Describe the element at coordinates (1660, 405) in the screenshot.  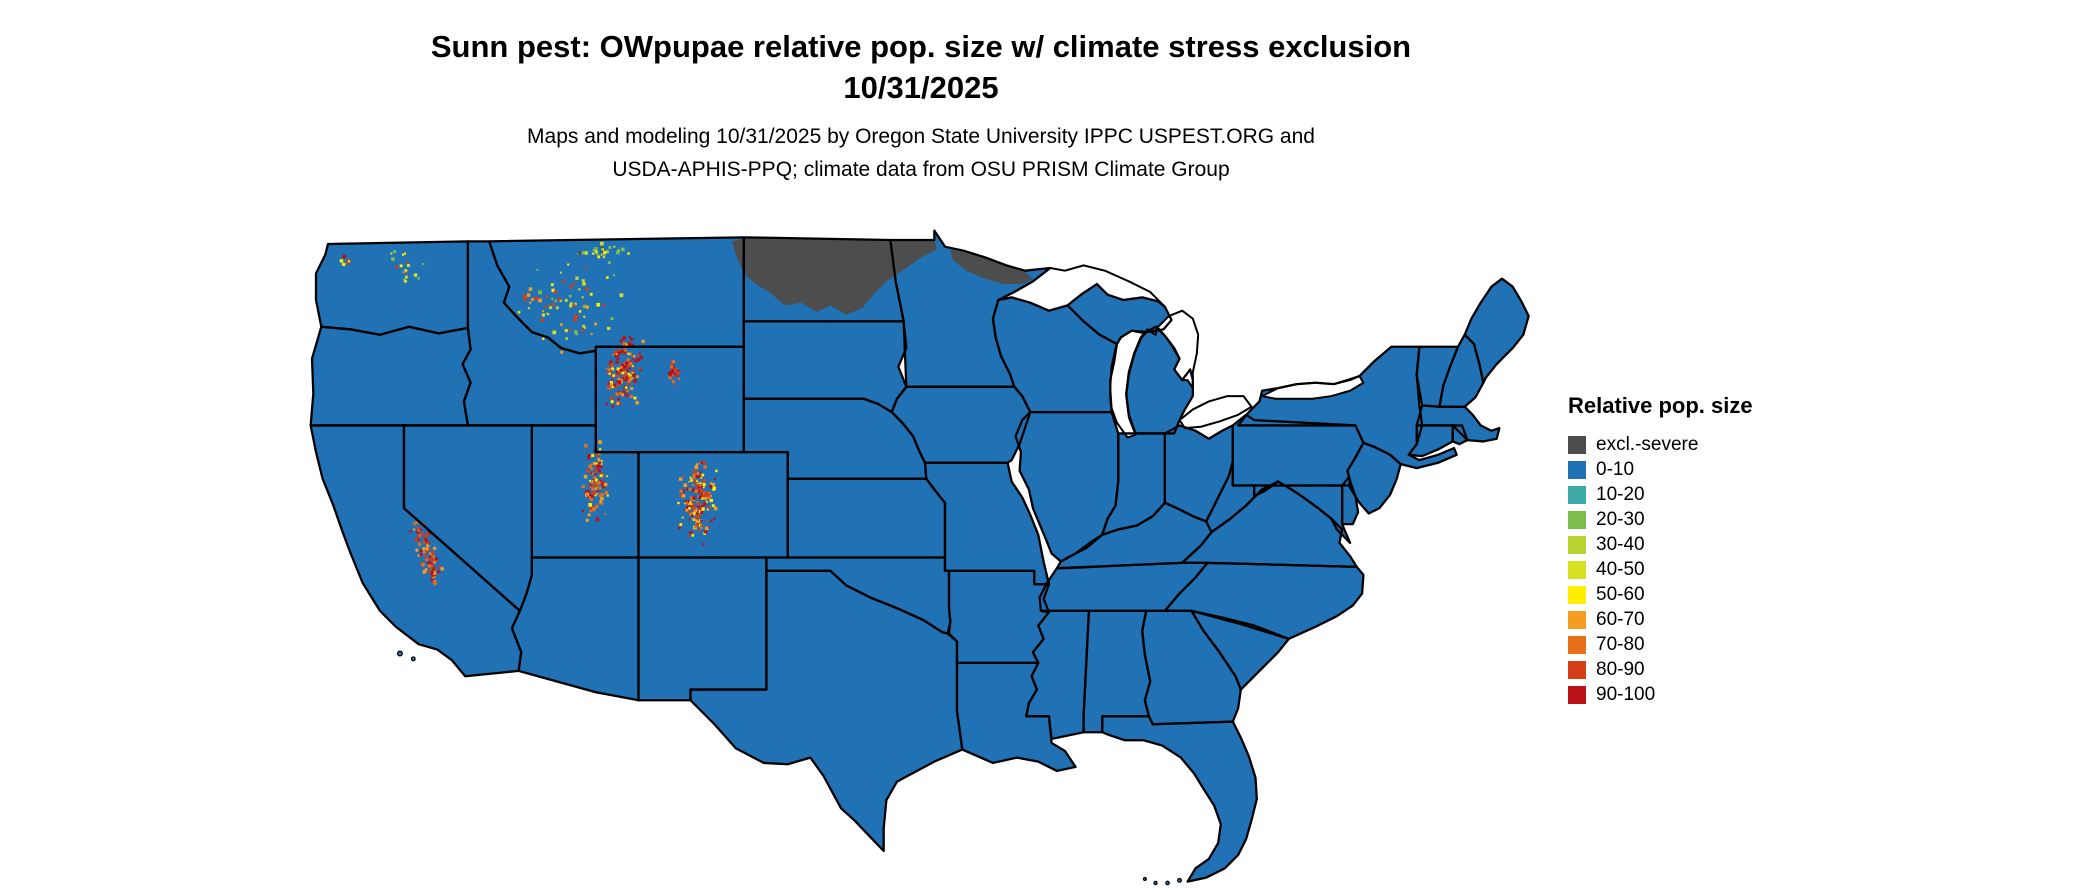
I see `legend-title: Relative pop. size` at that location.